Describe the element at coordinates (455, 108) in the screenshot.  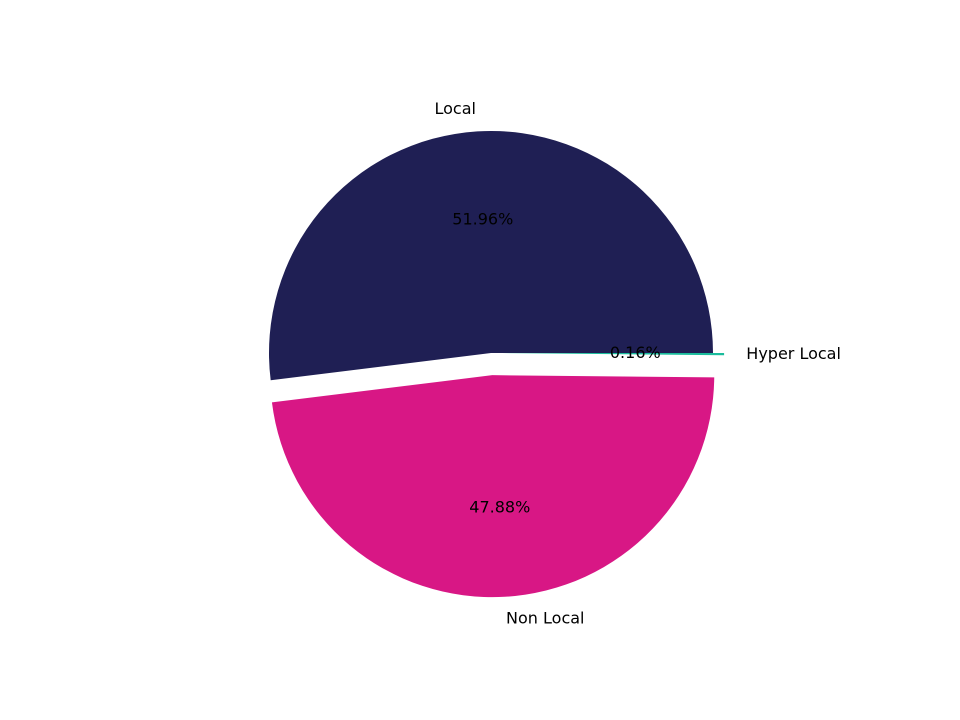
I see `slice-label: Local` at that location.